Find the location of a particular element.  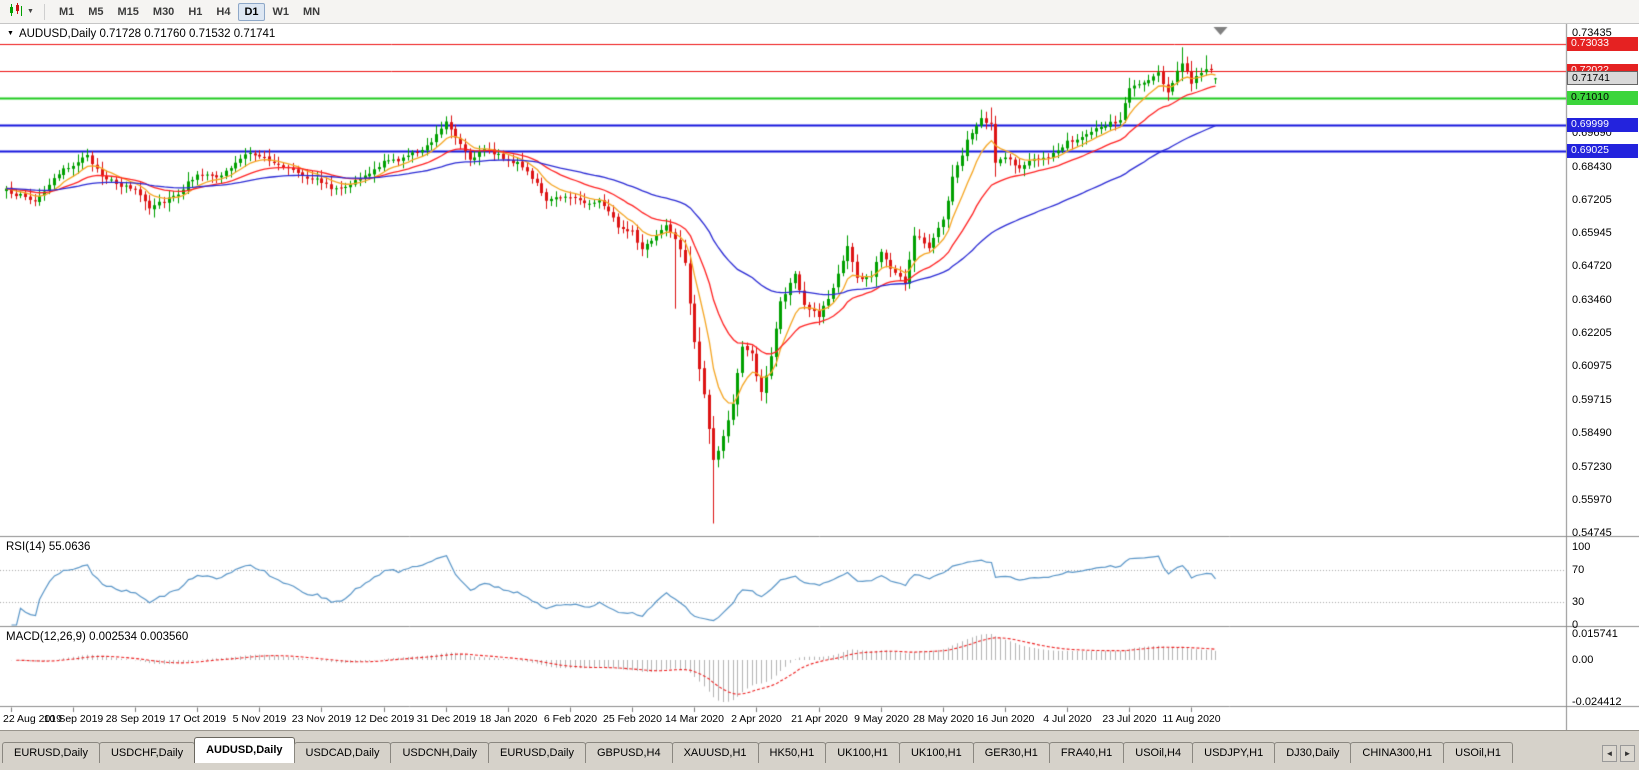

chart-tab-ger30-h1: GER30,H1 is located at coordinates (1011, 752).